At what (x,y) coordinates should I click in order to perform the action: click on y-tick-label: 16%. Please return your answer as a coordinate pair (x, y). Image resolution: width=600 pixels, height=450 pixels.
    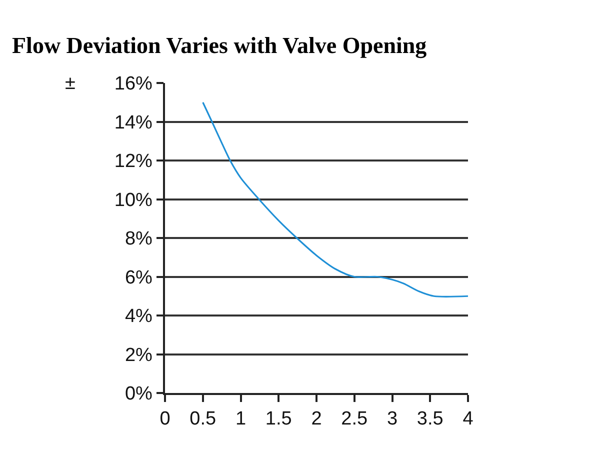
    Looking at the image, I should click on (133, 84).